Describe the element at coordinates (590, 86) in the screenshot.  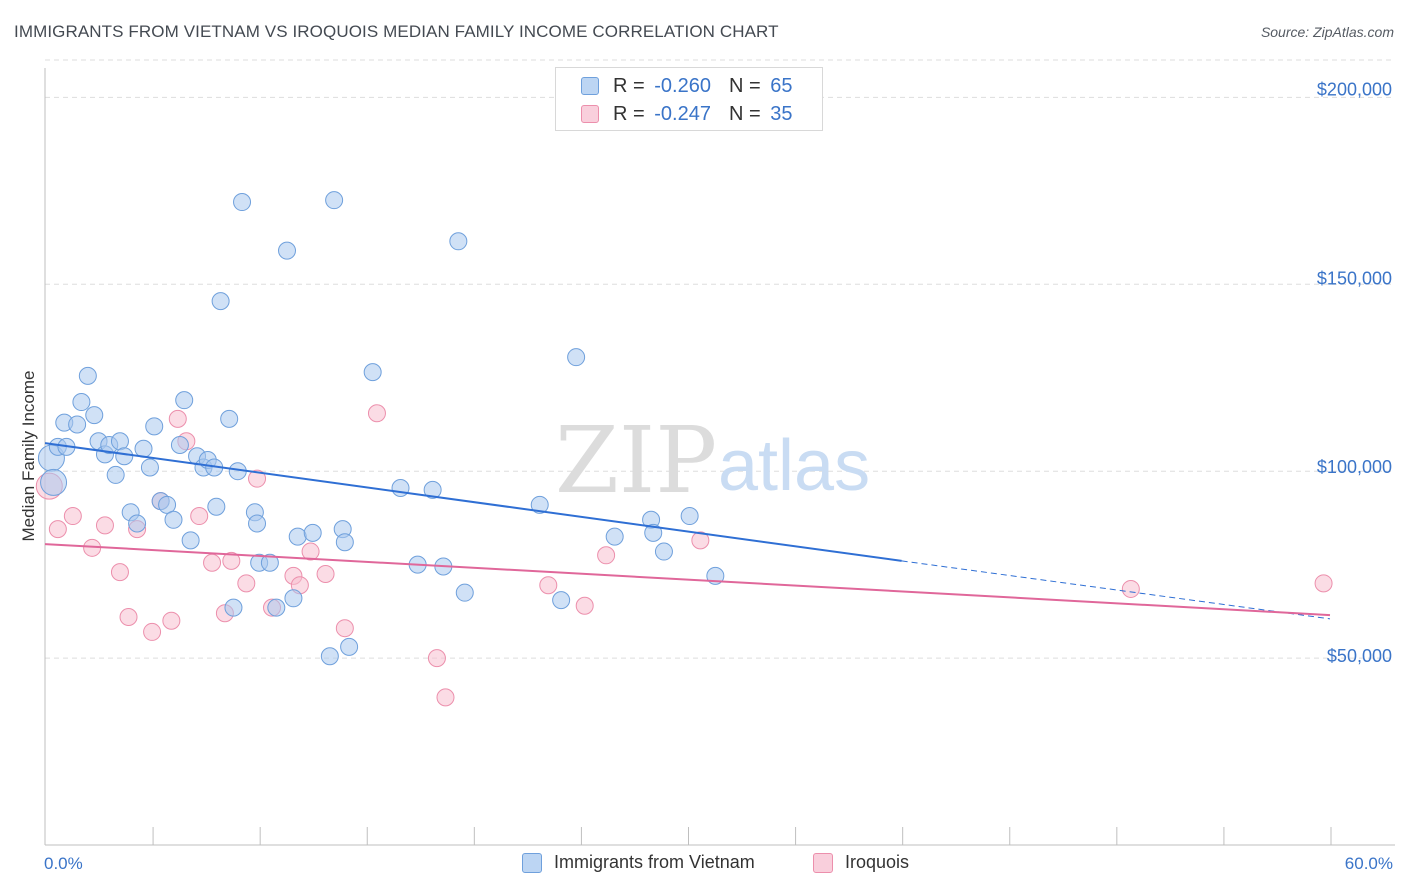
I see `swatch-vietnam` at that location.